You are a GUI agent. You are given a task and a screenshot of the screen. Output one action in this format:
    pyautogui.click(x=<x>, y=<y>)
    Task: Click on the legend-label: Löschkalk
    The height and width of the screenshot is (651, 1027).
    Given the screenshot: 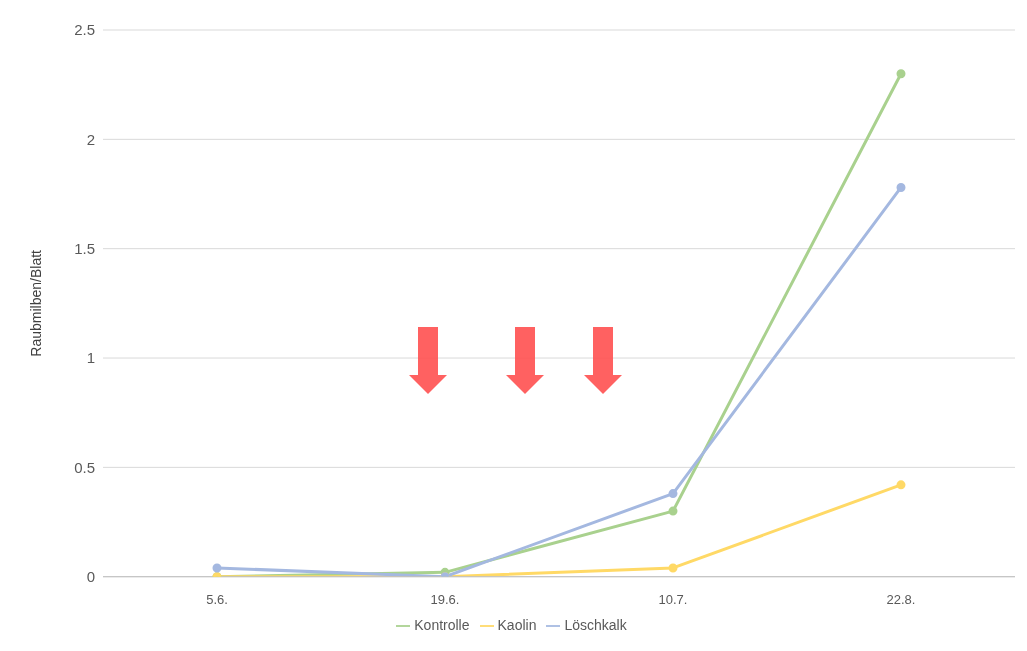 What is the action you would take?
    pyautogui.click(x=595, y=624)
    